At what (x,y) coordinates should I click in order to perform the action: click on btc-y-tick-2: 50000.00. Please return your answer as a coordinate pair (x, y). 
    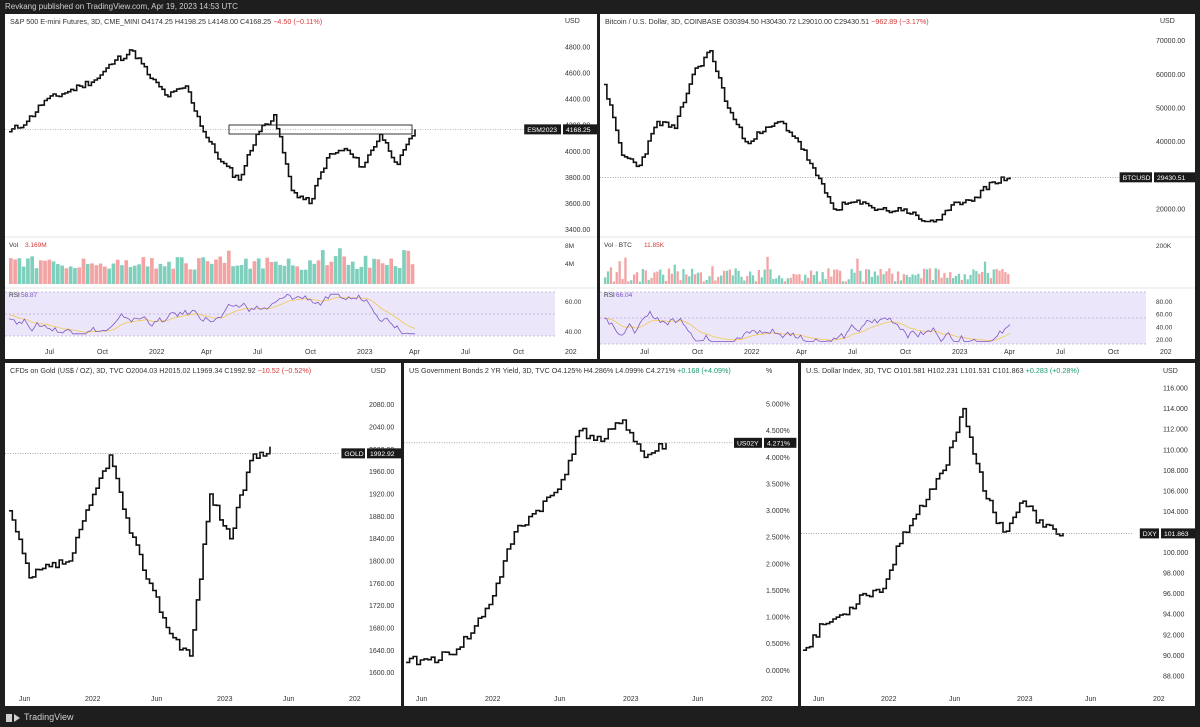
    Looking at the image, I should click on (1170, 109).